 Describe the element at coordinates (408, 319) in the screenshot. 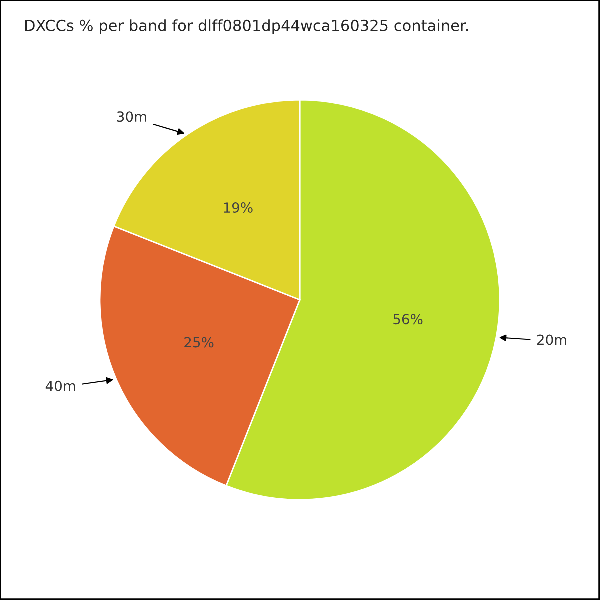

I see `data-label: 56%` at that location.